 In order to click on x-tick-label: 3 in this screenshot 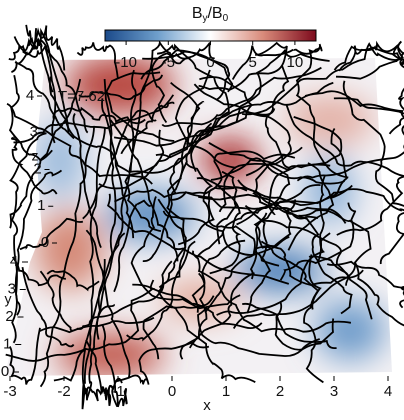, I will do `click(334, 391)`.